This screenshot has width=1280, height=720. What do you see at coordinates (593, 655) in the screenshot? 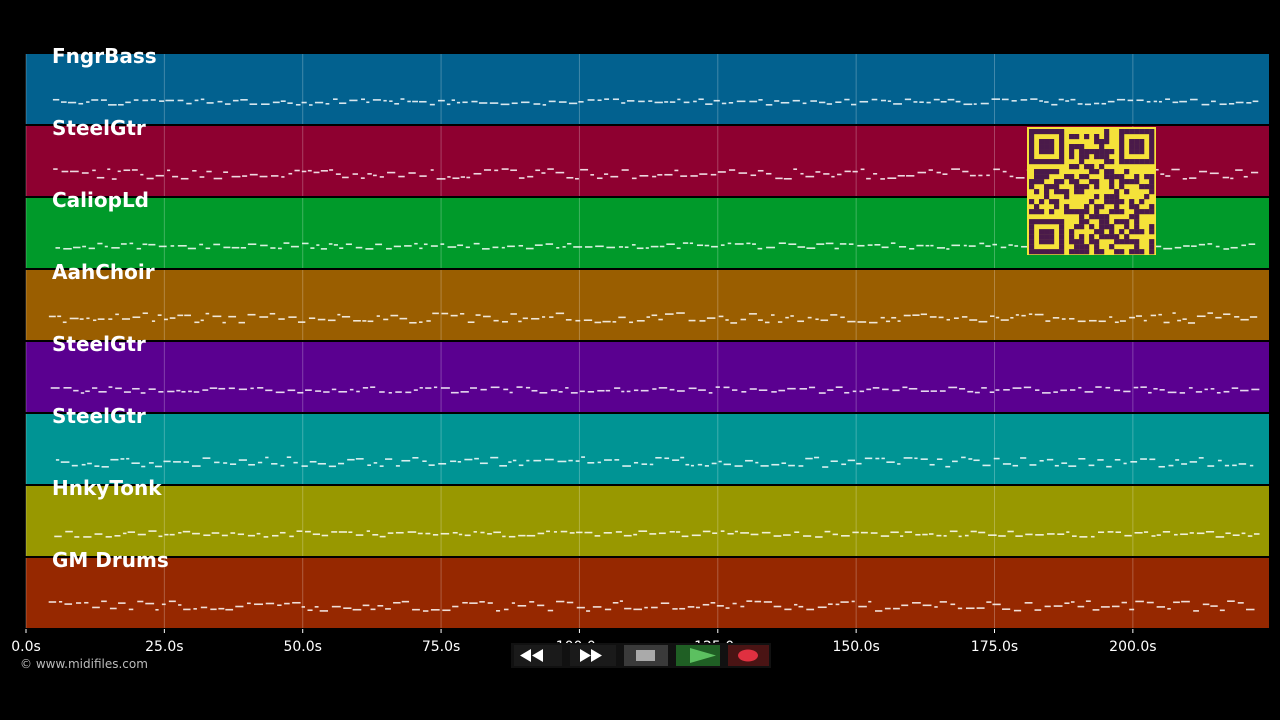
I see `forward-button` at bounding box center [593, 655].